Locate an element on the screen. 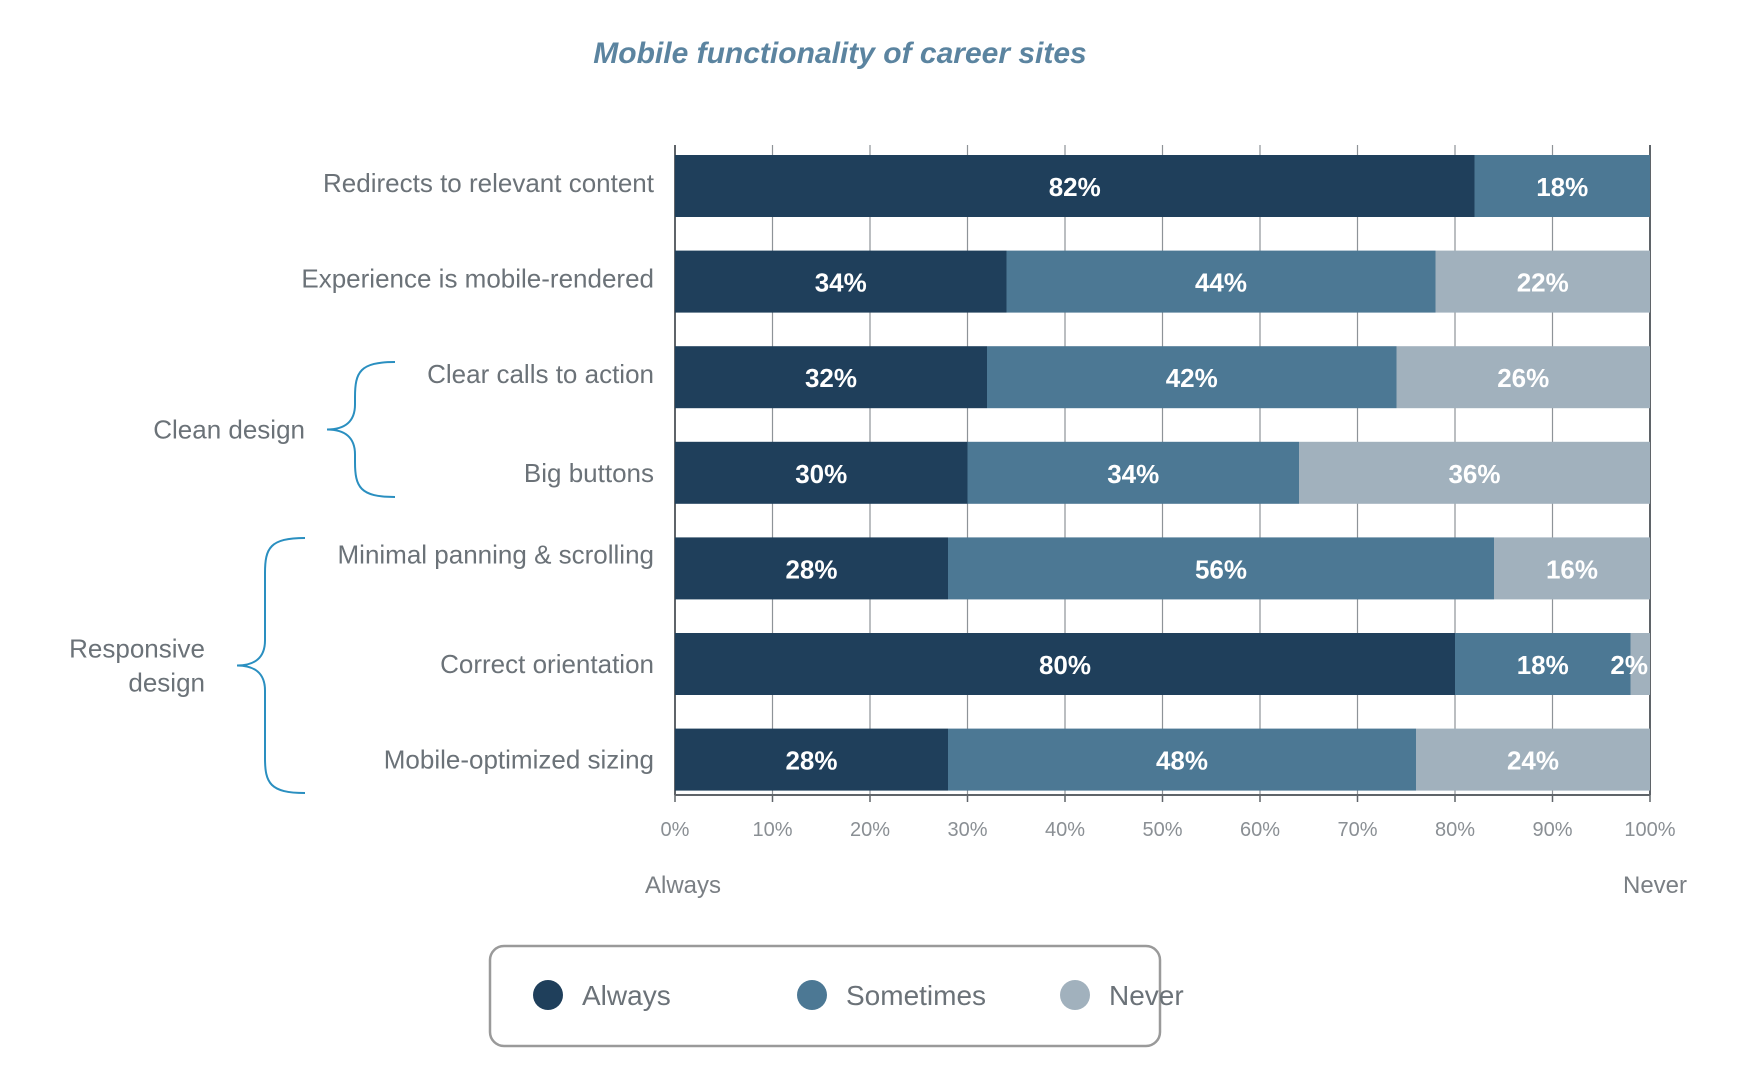 The image size is (1740, 1090). x-tick-label: 80% is located at coordinates (1455, 830).